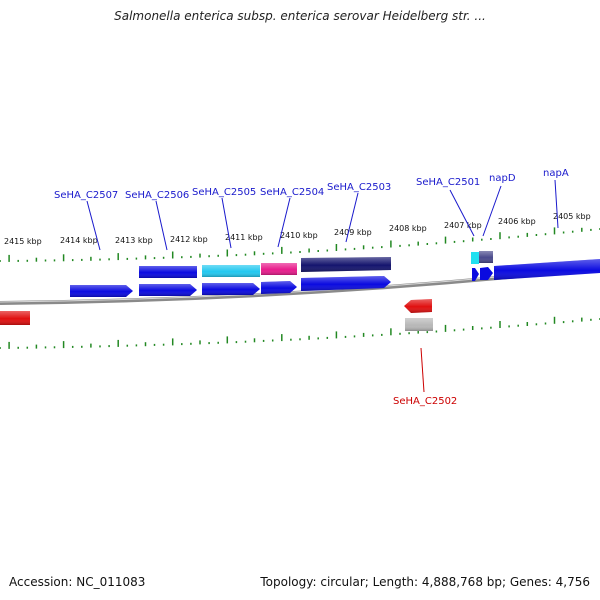 This screenshot has width=600, height=600. Describe the element at coordinates (547, 269) in the screenshot. I see `gene-napA` at that location.